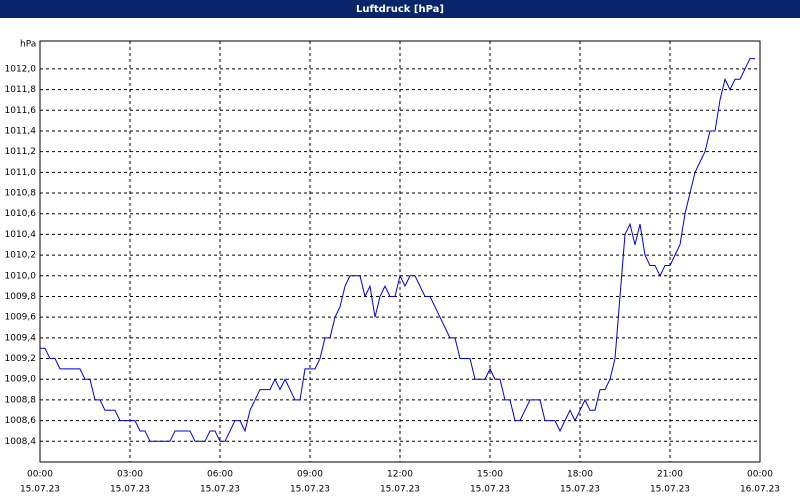  Describe the element at coordinates (21, 235) in the screenshot. I see `y-tick-label: 1010,4` at that location.